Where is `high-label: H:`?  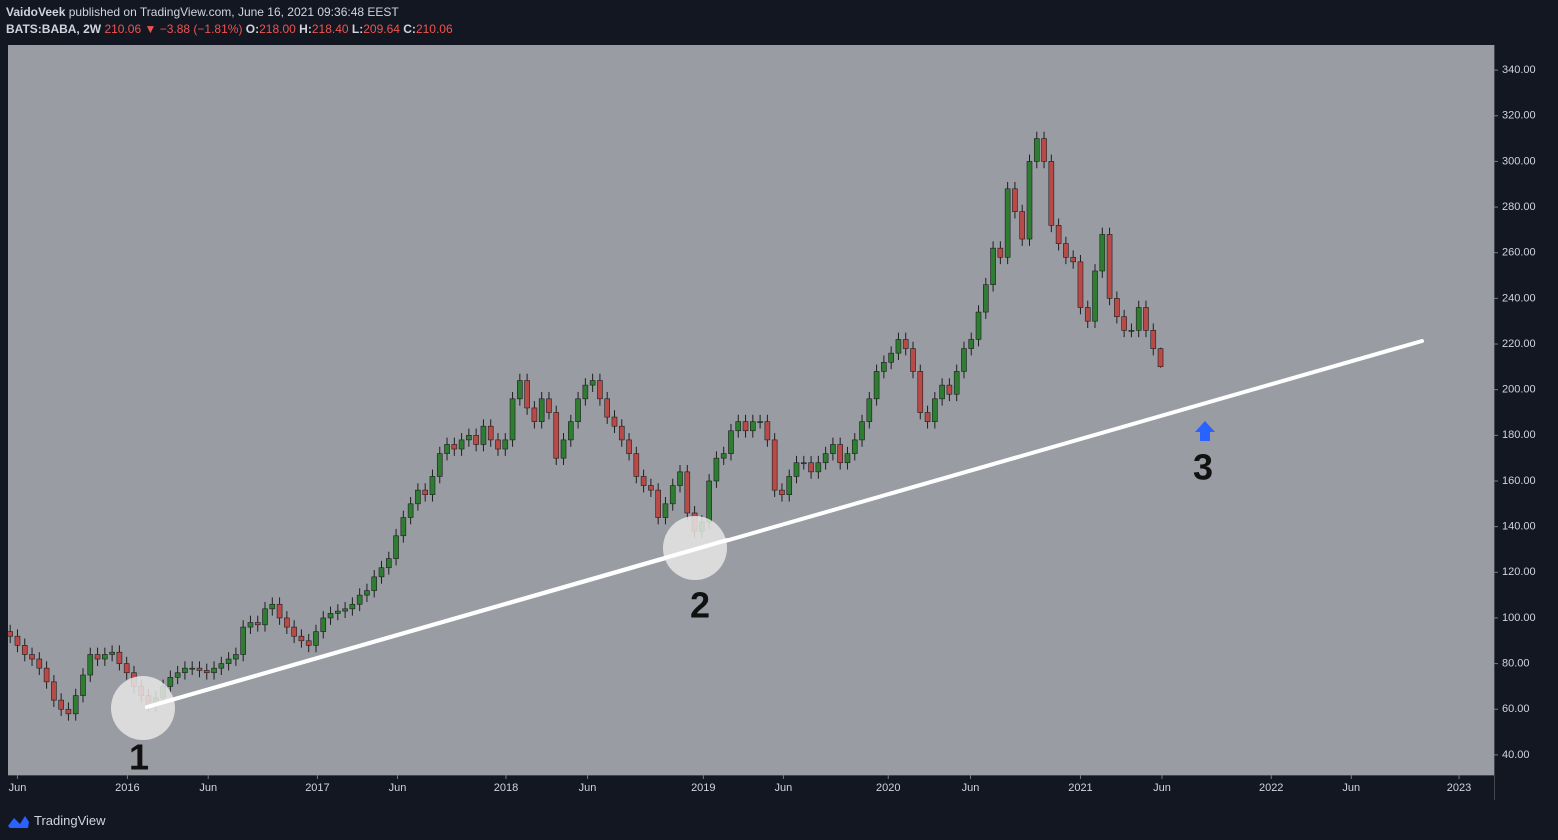 high-label: H: is located at coordinates (305, 29).